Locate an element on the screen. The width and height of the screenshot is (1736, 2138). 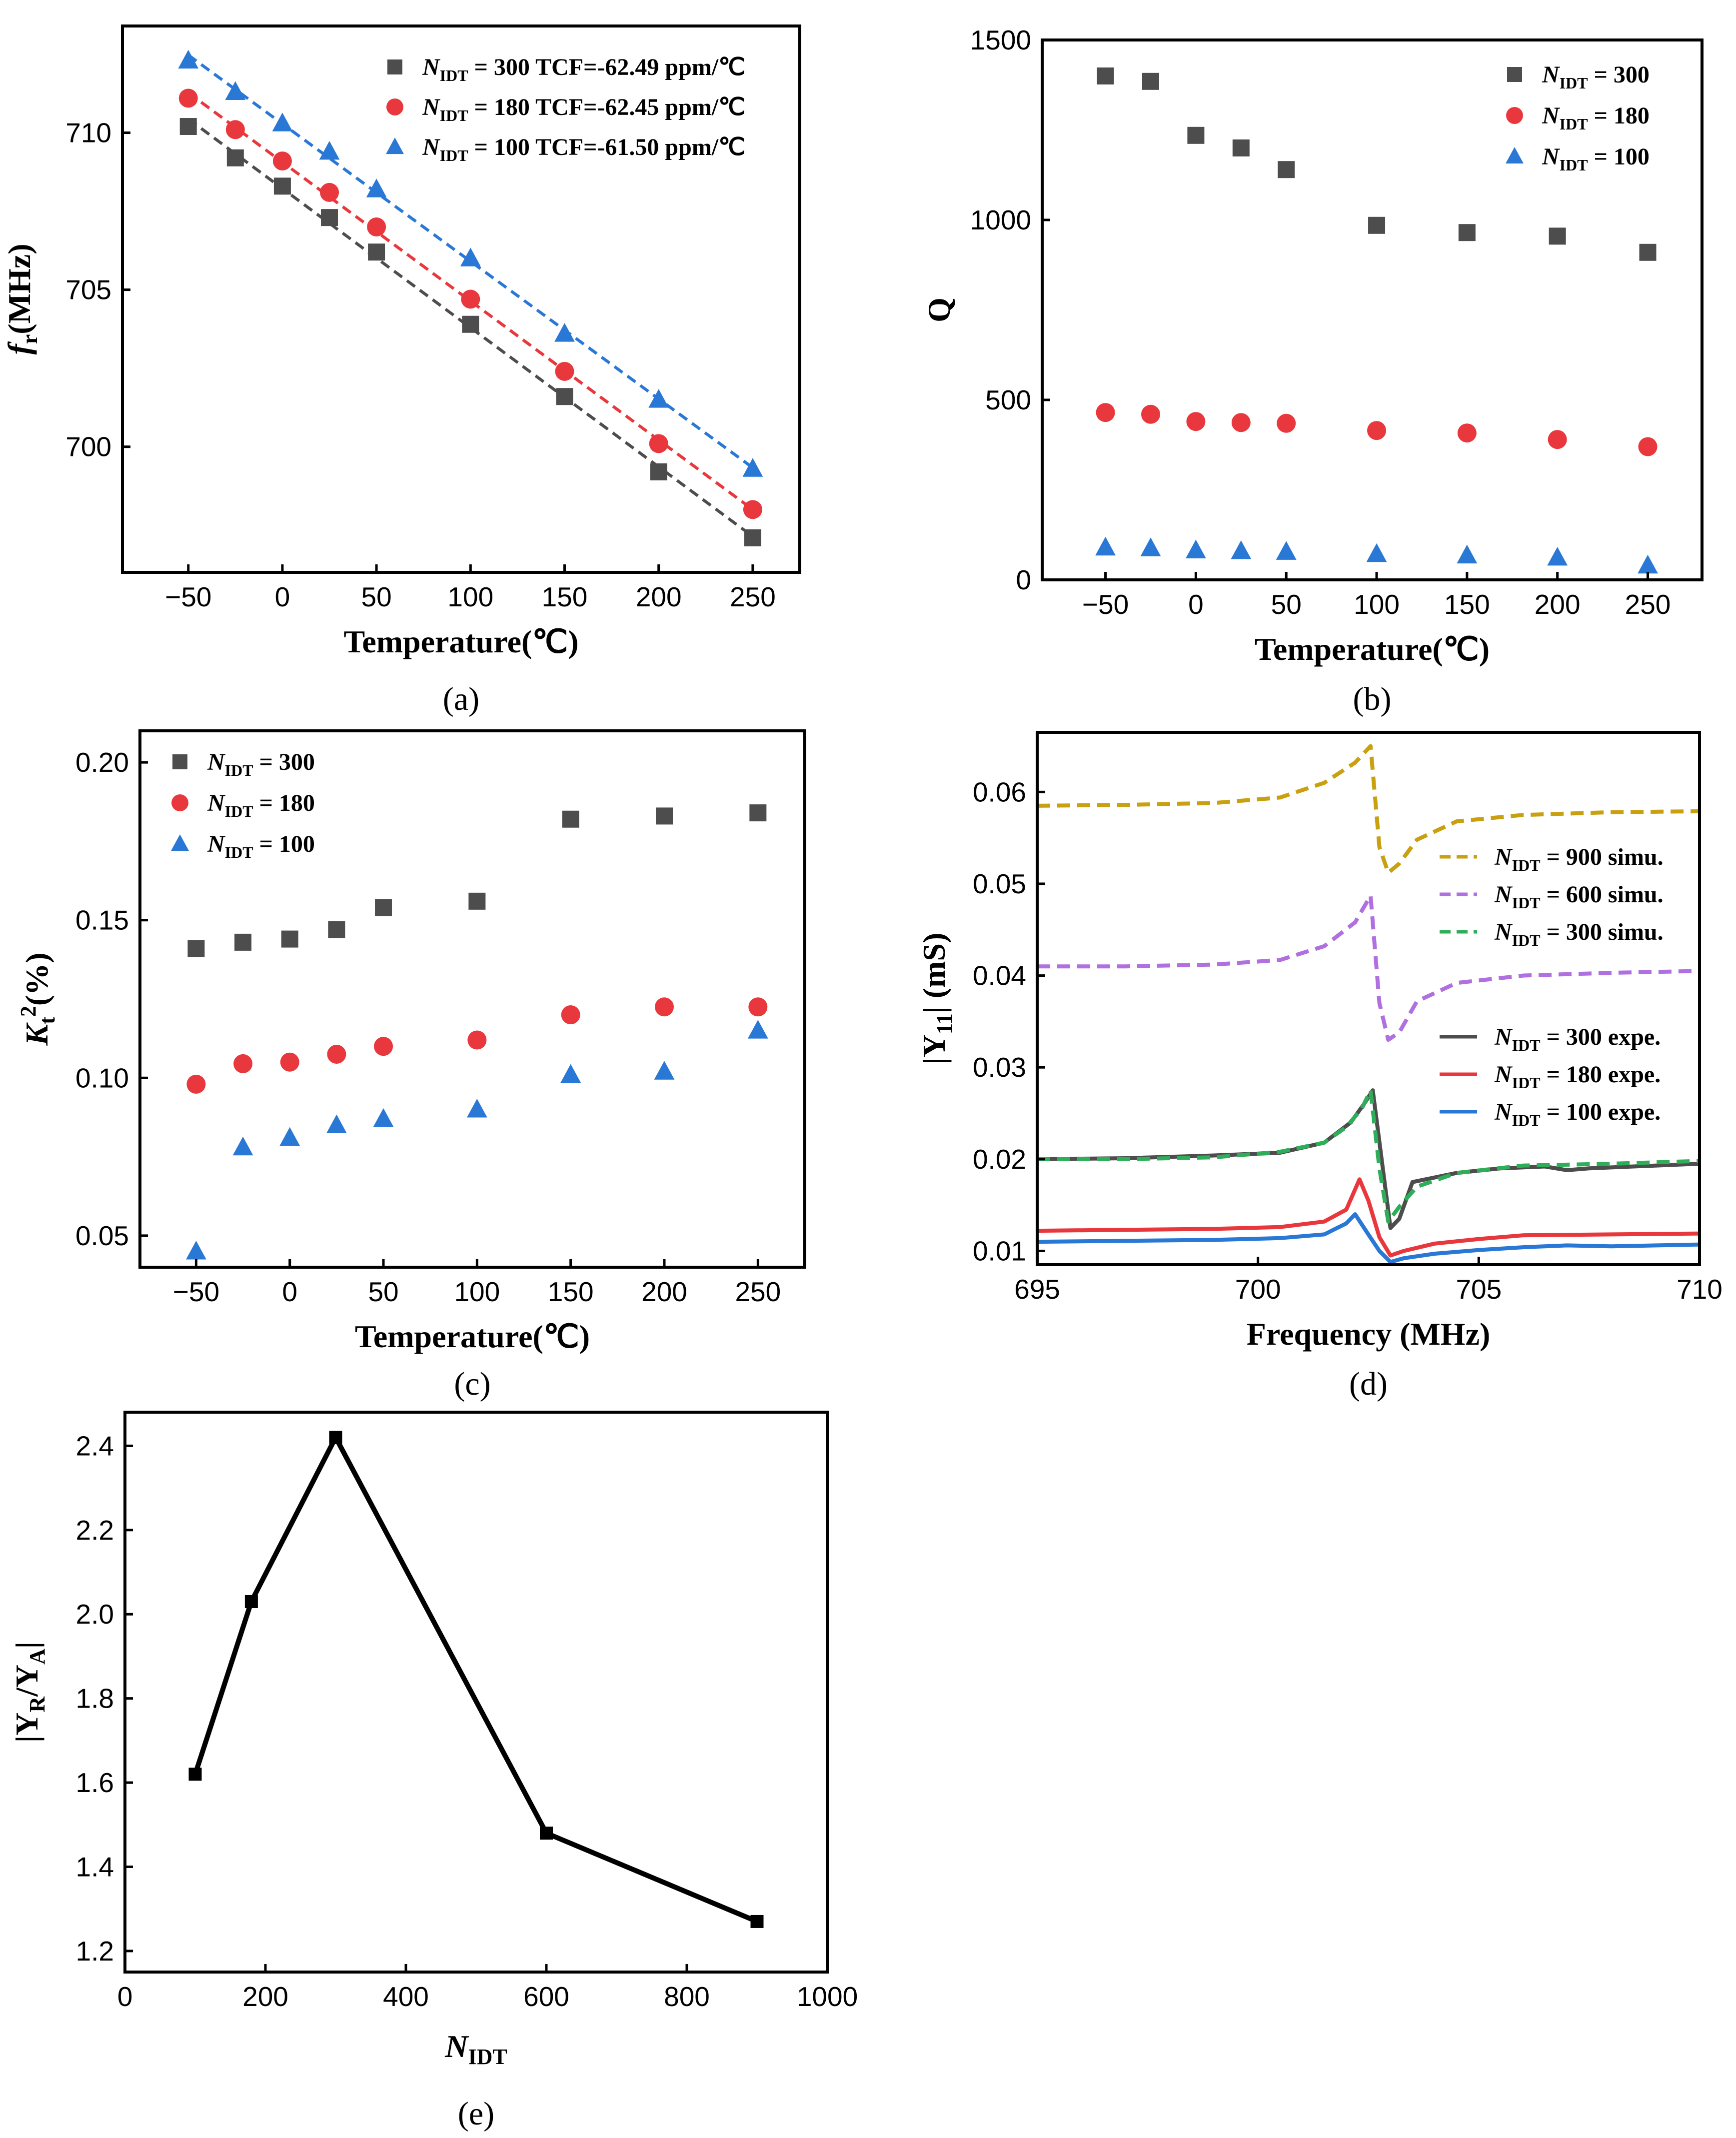
y-tick-label: 1000 is located at coordinates (1001, 219).